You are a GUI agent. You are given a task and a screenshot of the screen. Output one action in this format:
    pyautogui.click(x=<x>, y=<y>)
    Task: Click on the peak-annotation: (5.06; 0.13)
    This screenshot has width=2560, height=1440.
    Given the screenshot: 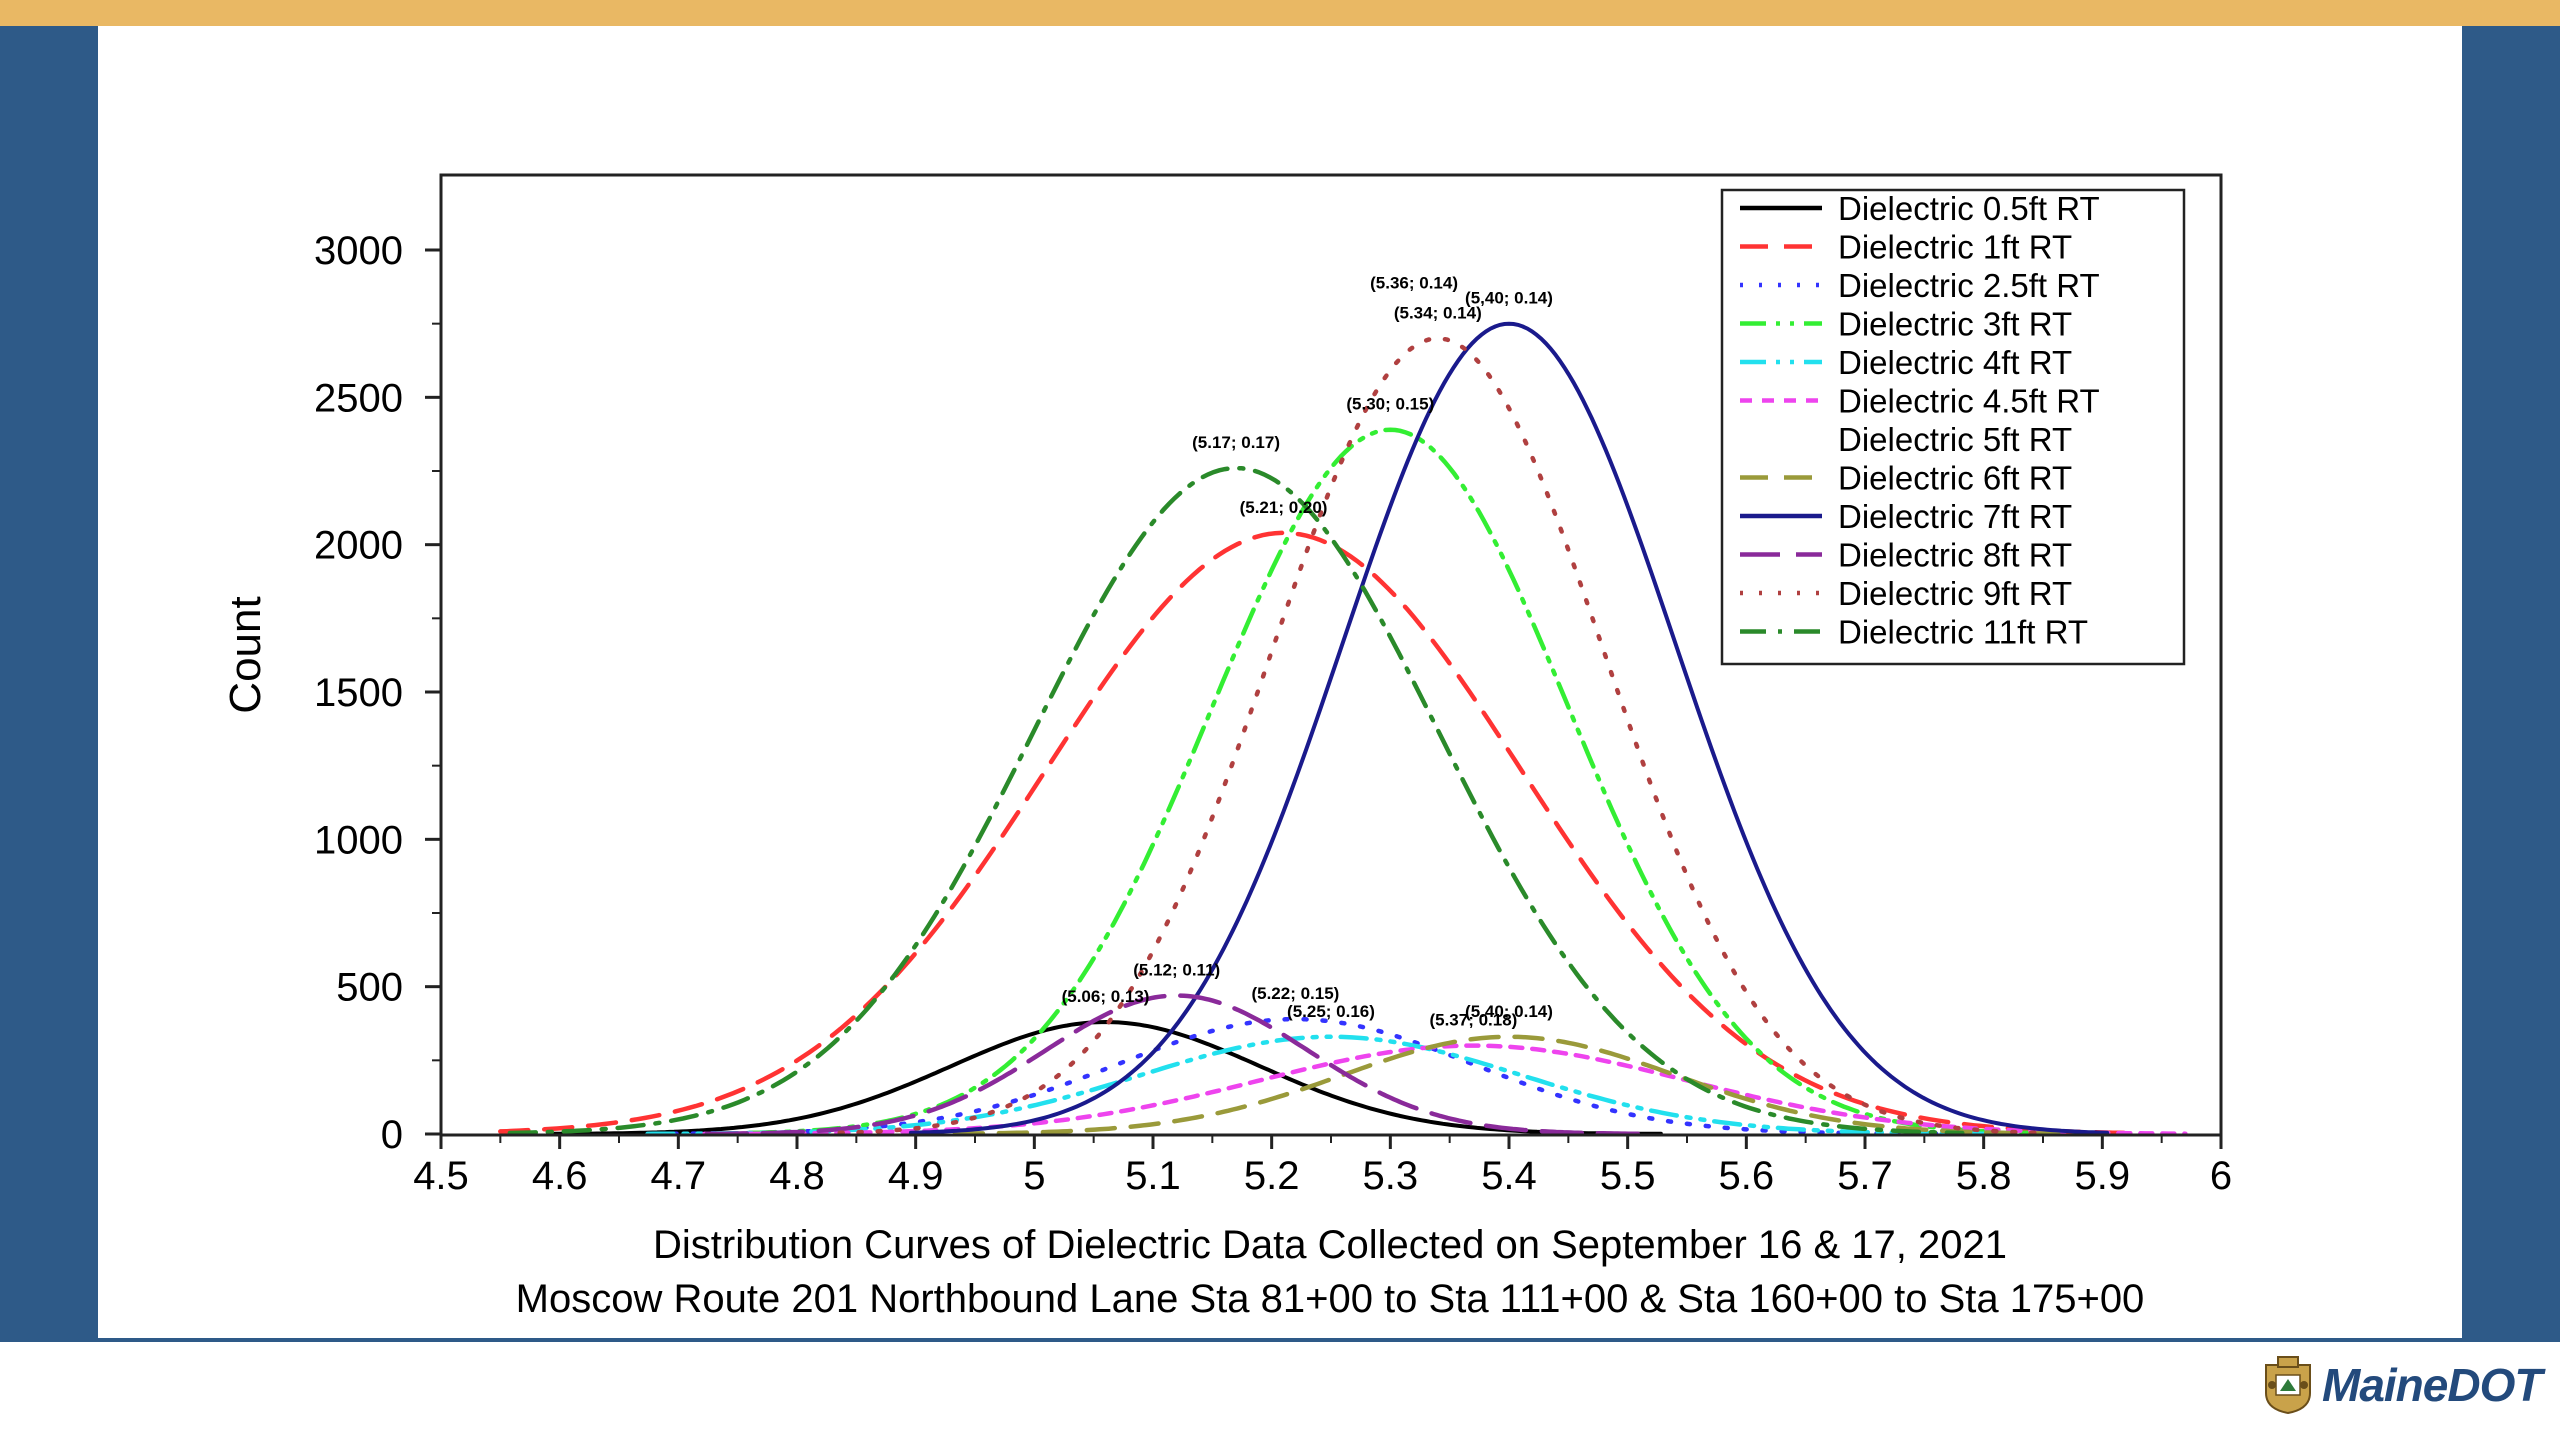 What is the action you would take?
    pyautogui.click(x=1106, y=996)
    